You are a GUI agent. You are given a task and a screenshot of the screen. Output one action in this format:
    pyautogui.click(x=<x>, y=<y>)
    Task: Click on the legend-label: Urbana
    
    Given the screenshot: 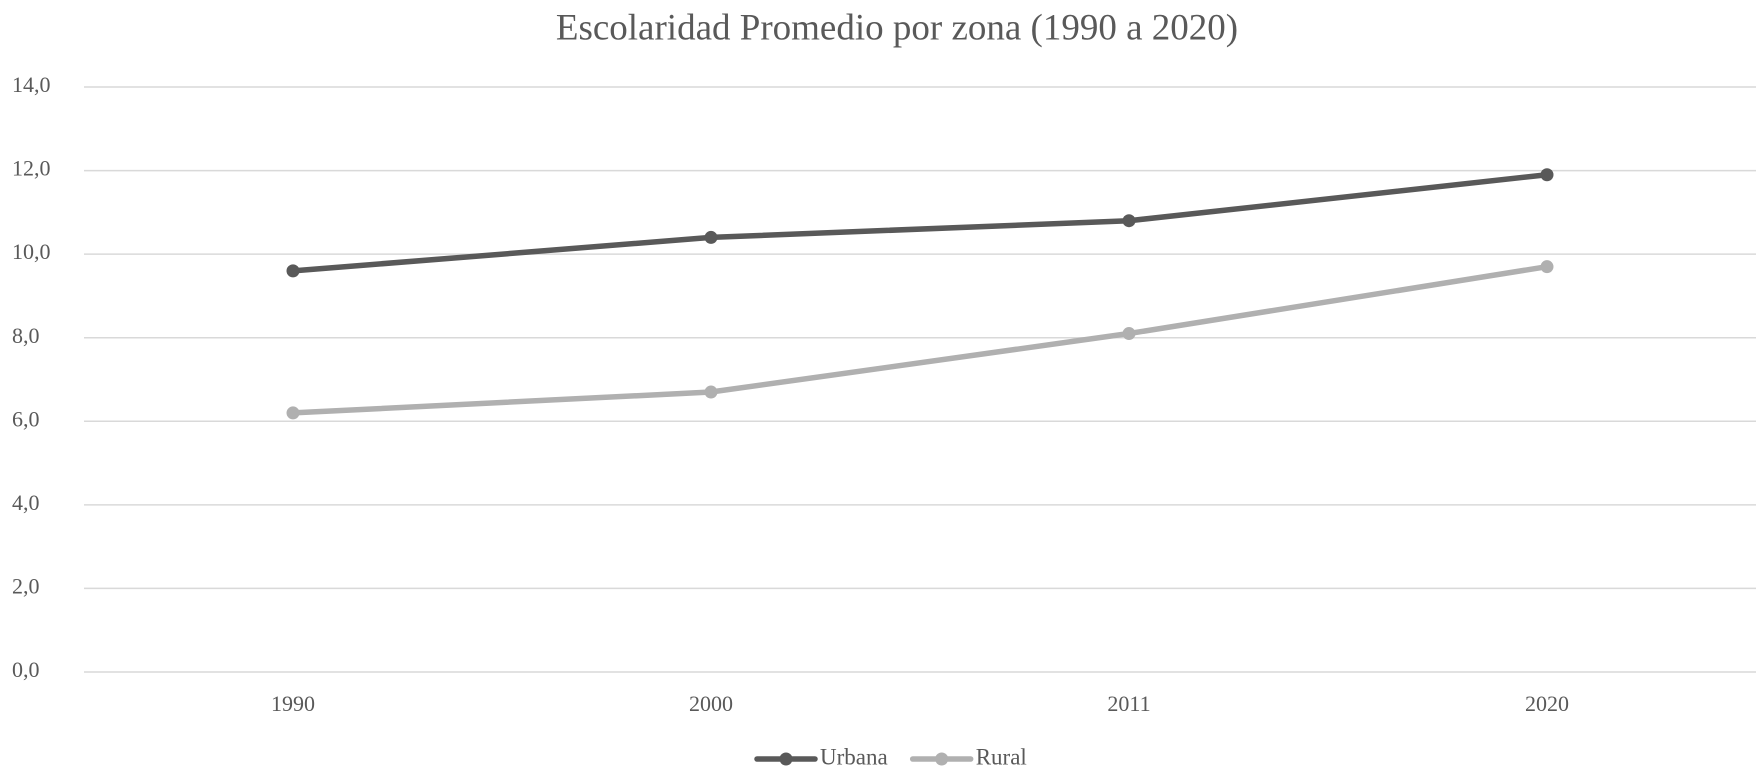 What is the action you would take?
    pyautogui.click(x=854, y=756)
    